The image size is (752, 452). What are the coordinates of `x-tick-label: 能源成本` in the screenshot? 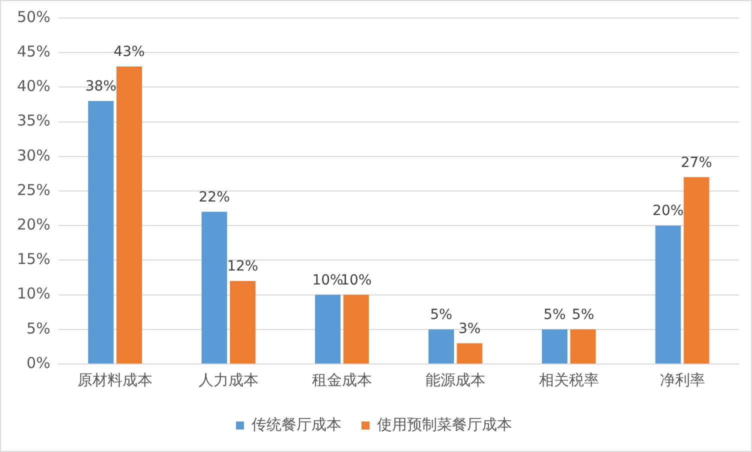 It's located at (455, 379).